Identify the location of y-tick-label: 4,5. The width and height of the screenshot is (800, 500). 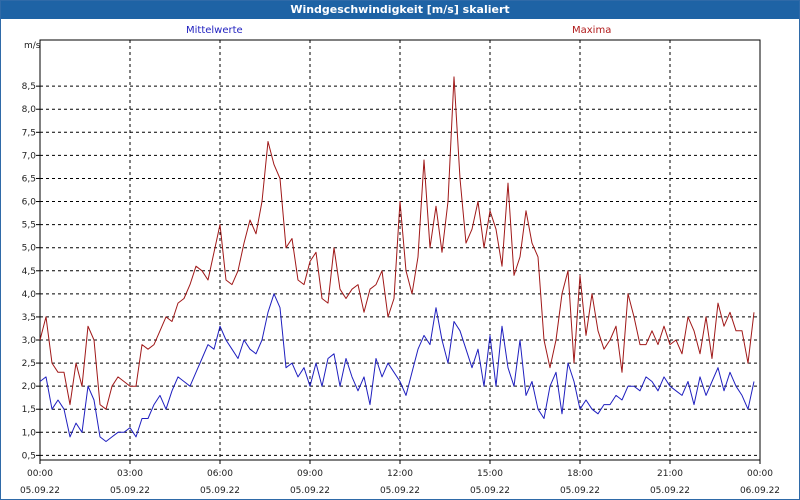
(29, 272).